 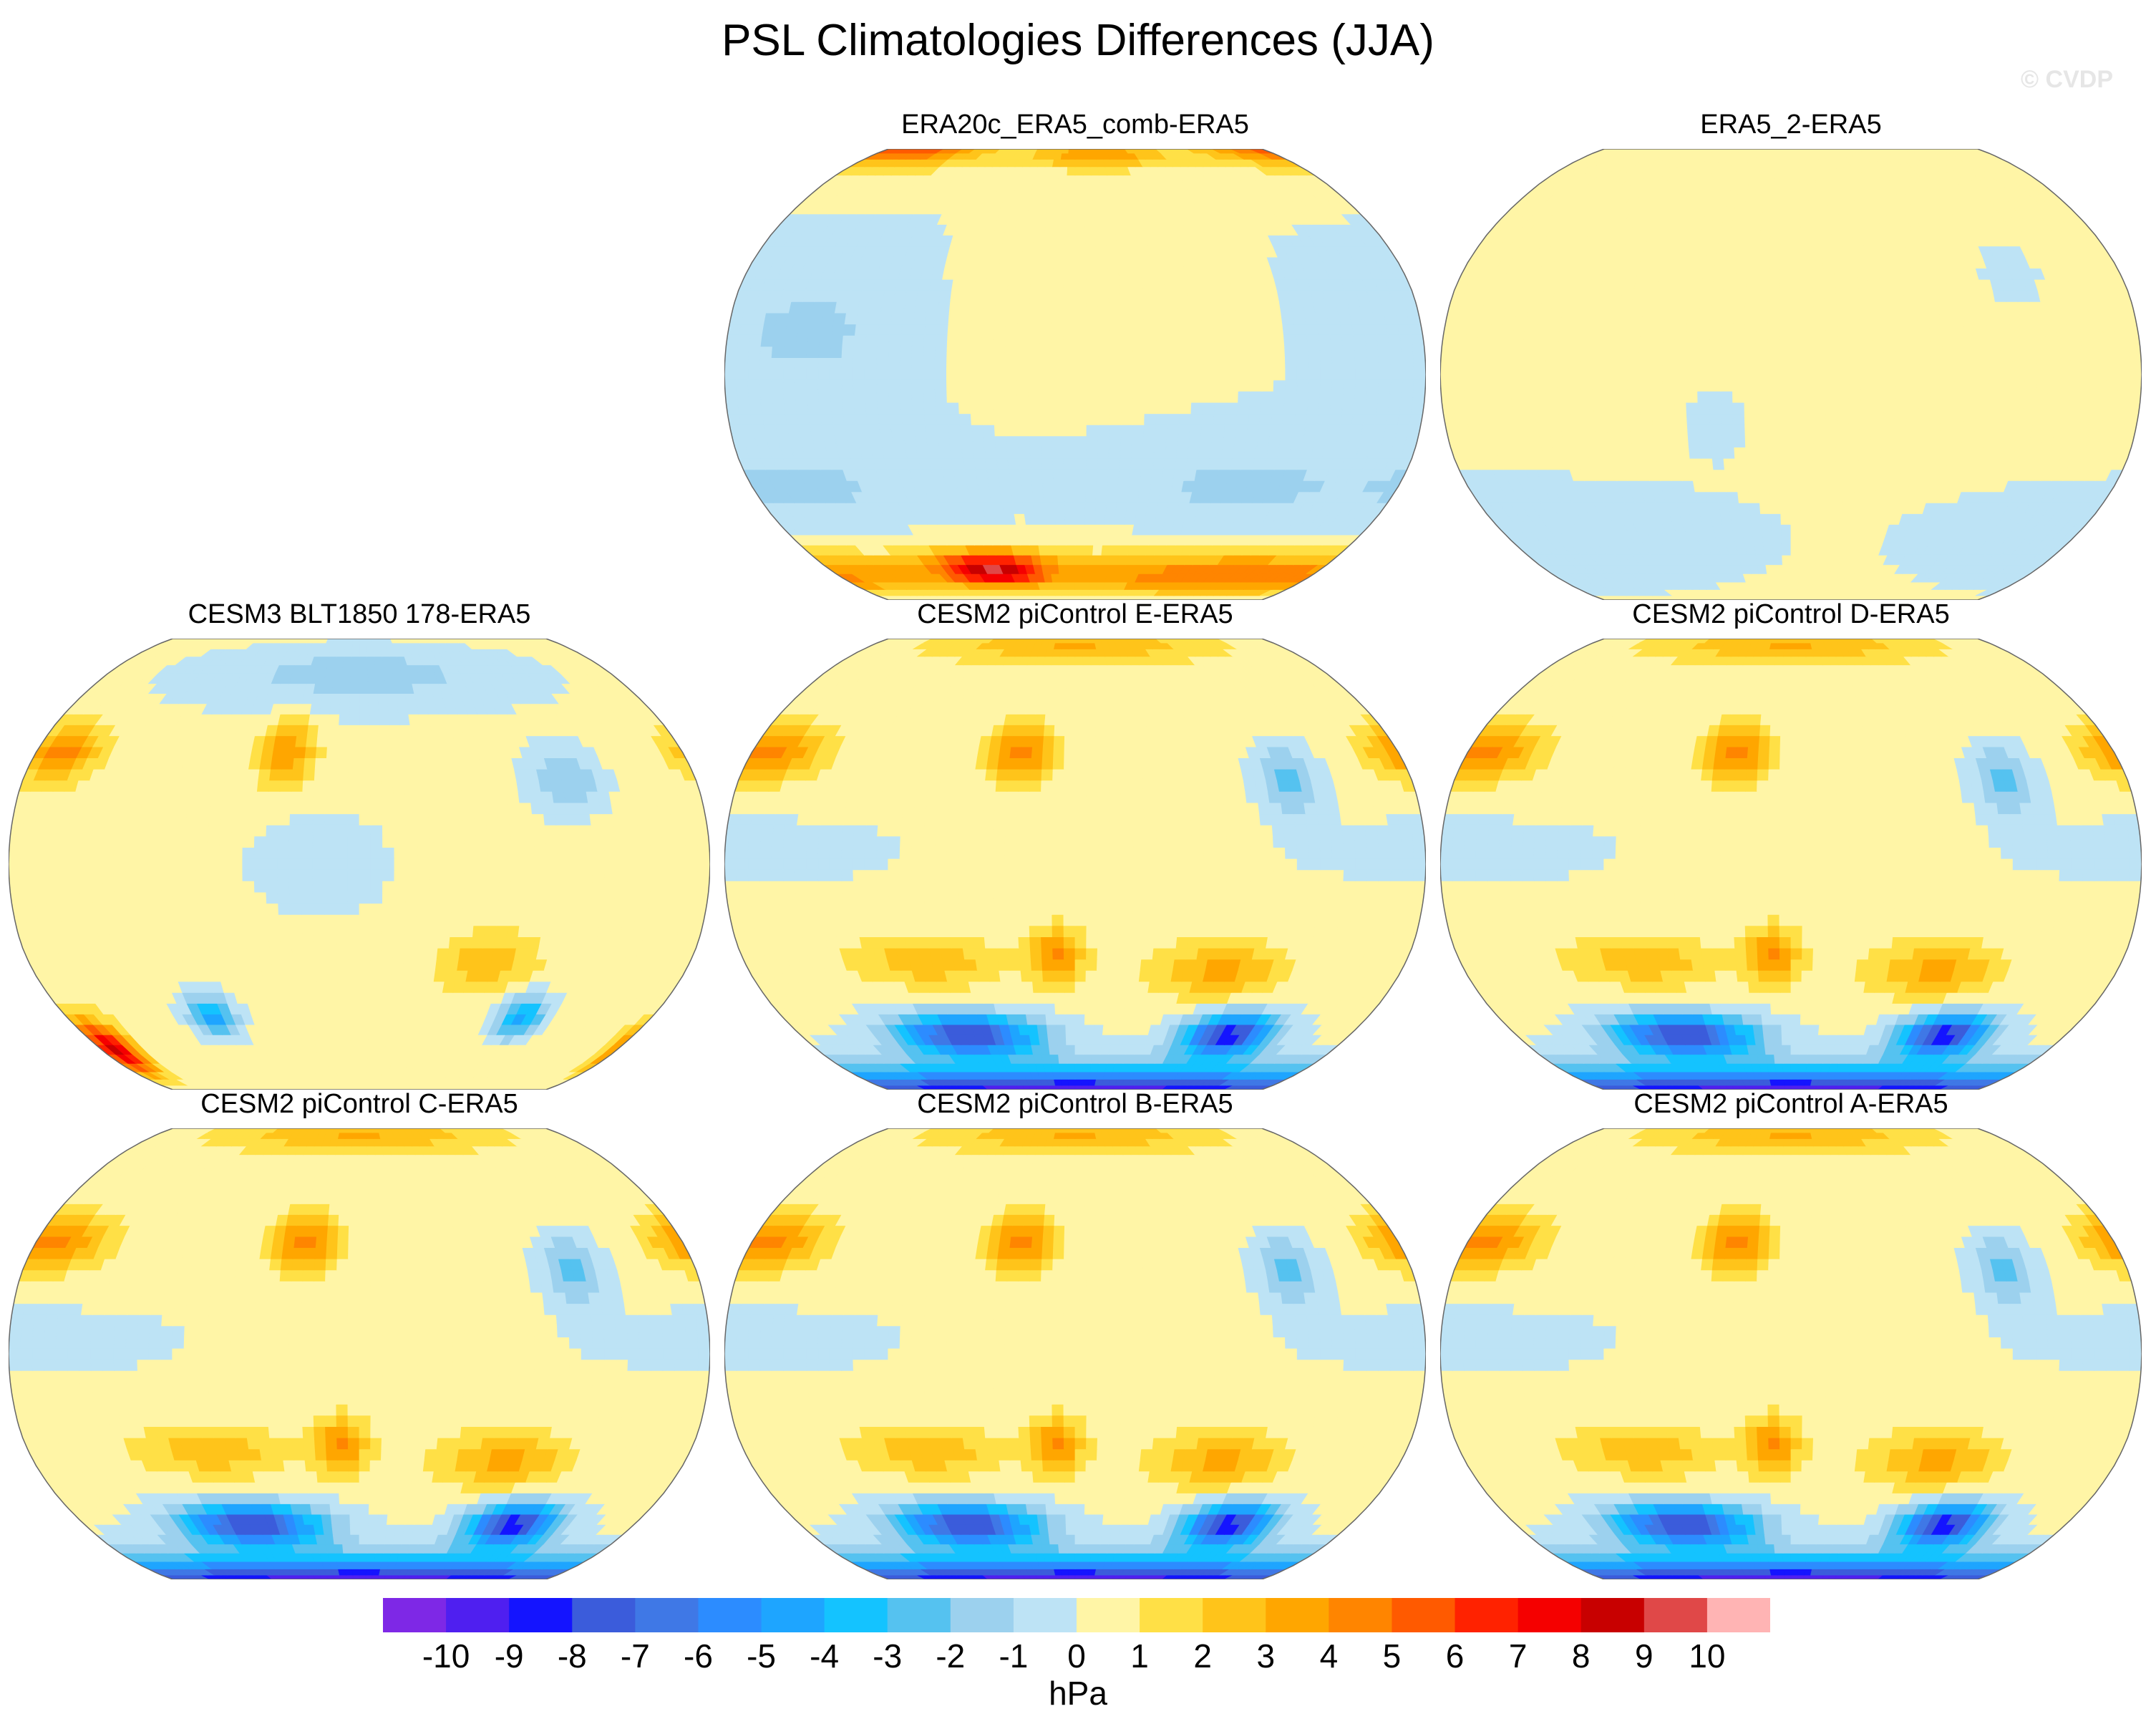 What do you see at coordinates (1265, 1656) in the screenshot?
I see `colorbar-tick-label: 3` at bounding box center [1265, 1656].